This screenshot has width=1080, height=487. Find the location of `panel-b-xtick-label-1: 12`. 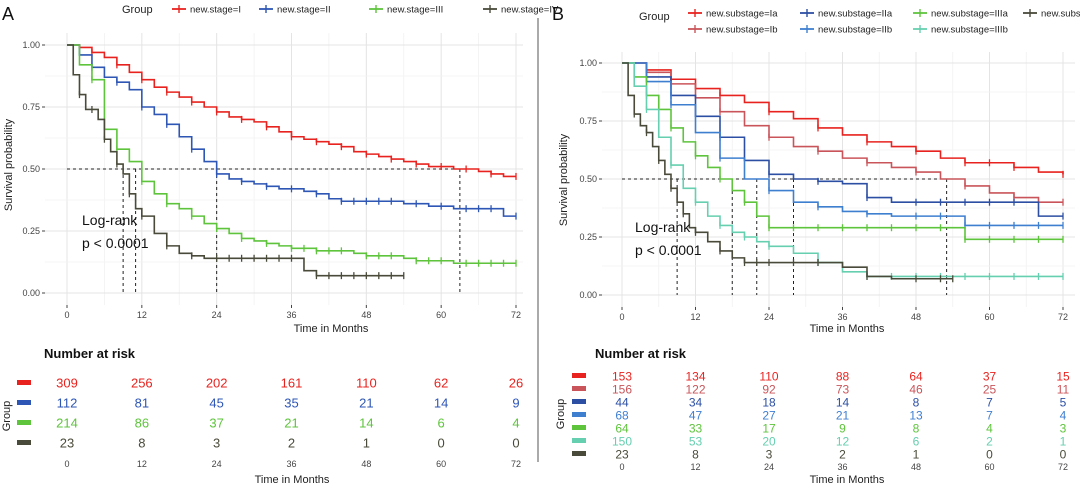

panel-b-xtick-label-1: 12 is located at coordinates (695, 317).